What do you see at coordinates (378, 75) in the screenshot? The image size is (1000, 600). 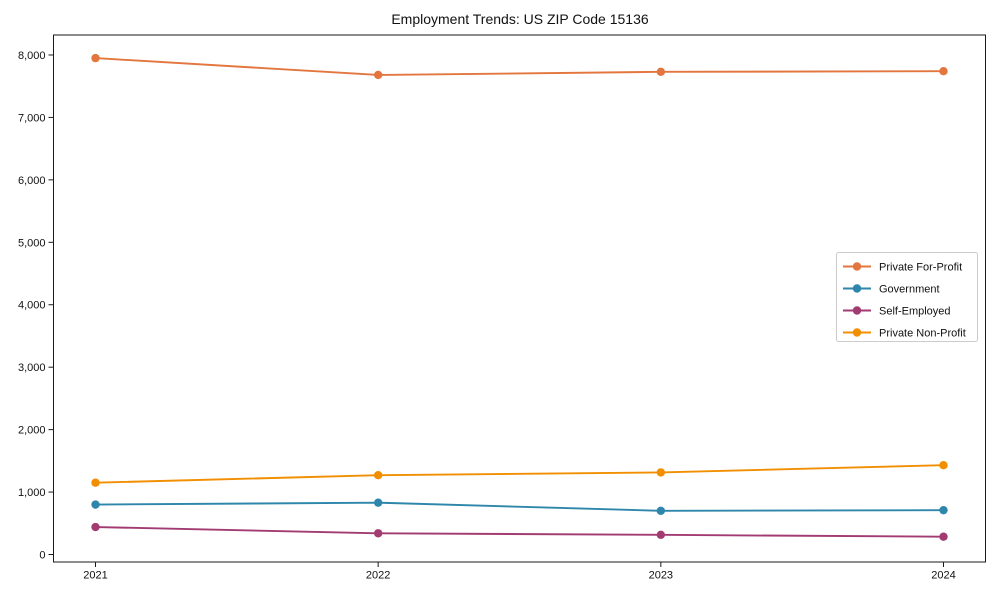 I see `series-marker-private-for-profit-2022` at bounding box center [378, 75].